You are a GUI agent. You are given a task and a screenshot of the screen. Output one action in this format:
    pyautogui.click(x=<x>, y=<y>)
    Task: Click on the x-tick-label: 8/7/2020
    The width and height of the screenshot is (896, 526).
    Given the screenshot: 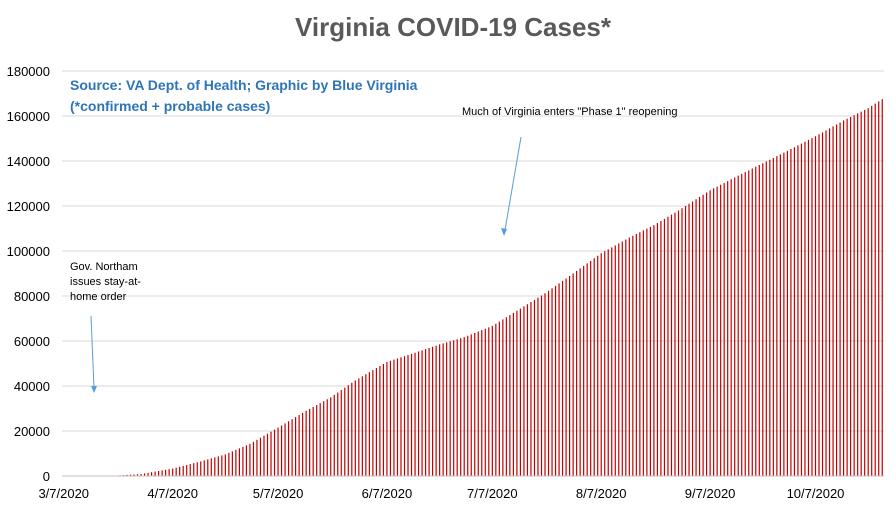 What is the action you would take?
    pyautogui.click(x=601, y=493)
    